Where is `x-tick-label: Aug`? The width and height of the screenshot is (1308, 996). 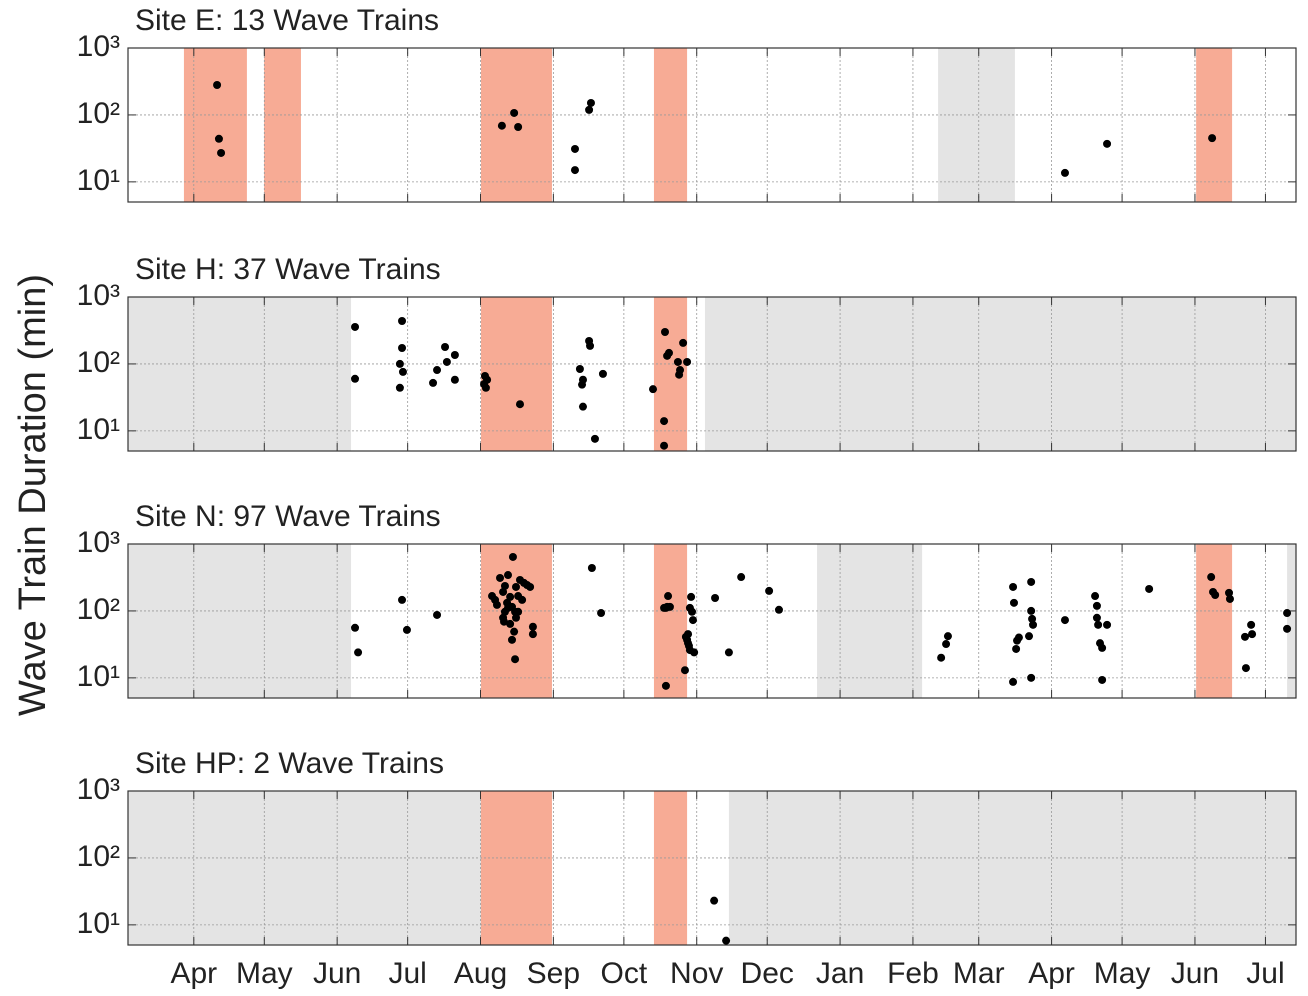
x-tick-label: Aug is located at coordinates (480, 973).